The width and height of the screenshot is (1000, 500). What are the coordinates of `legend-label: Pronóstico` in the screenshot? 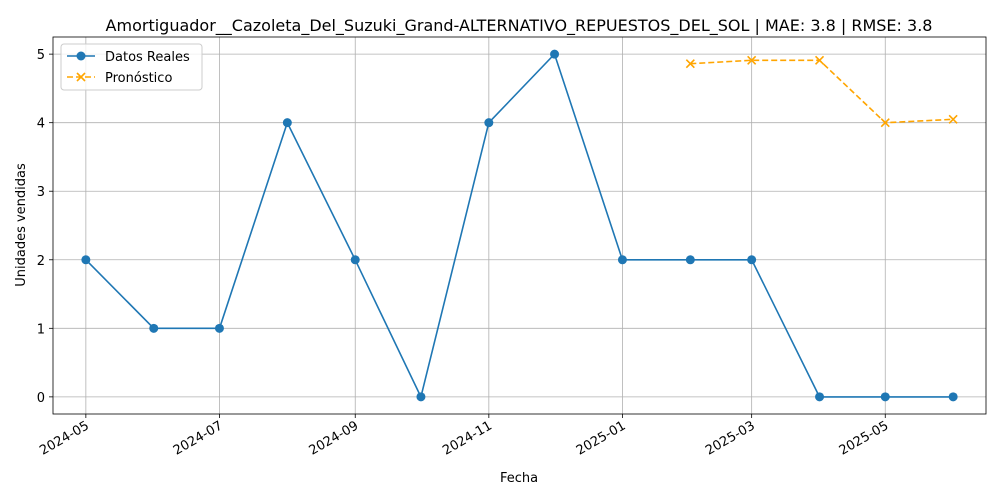 It's located at (138, 78).